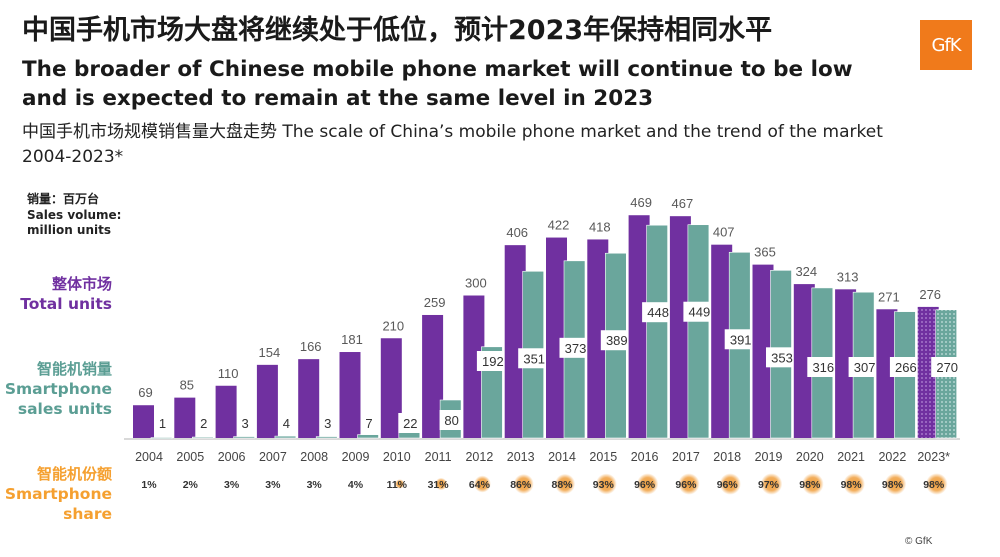  I want to click on label-smartphone-2005: 2, so click(203, 423).